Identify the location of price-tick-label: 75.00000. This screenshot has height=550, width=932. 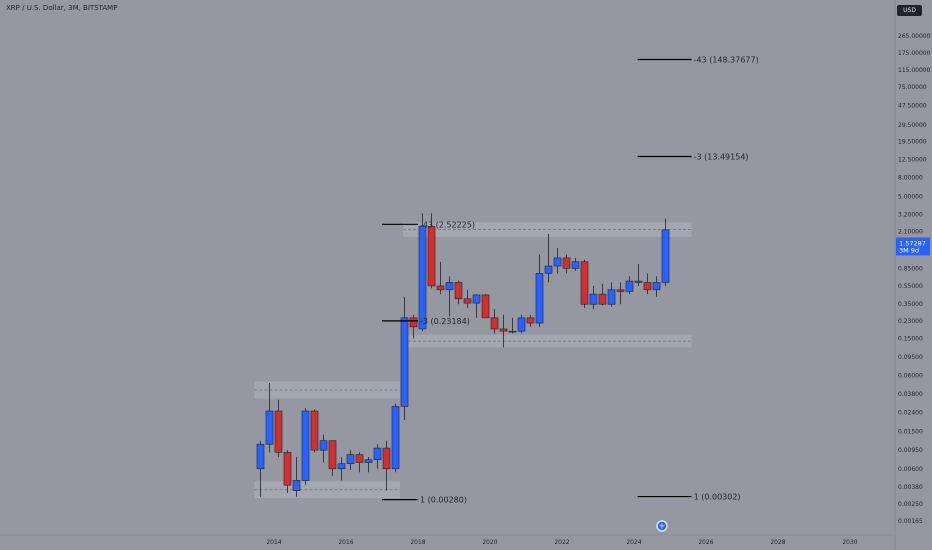
(912, 87).